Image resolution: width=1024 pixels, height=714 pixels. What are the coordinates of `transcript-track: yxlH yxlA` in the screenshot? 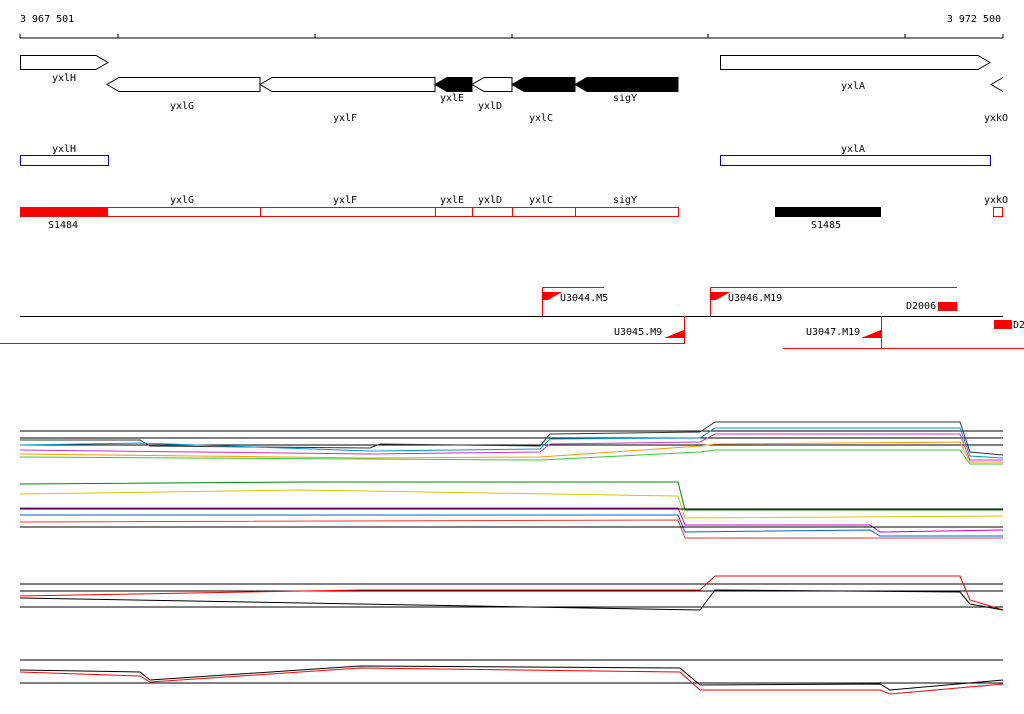 It's located at (505, 155).